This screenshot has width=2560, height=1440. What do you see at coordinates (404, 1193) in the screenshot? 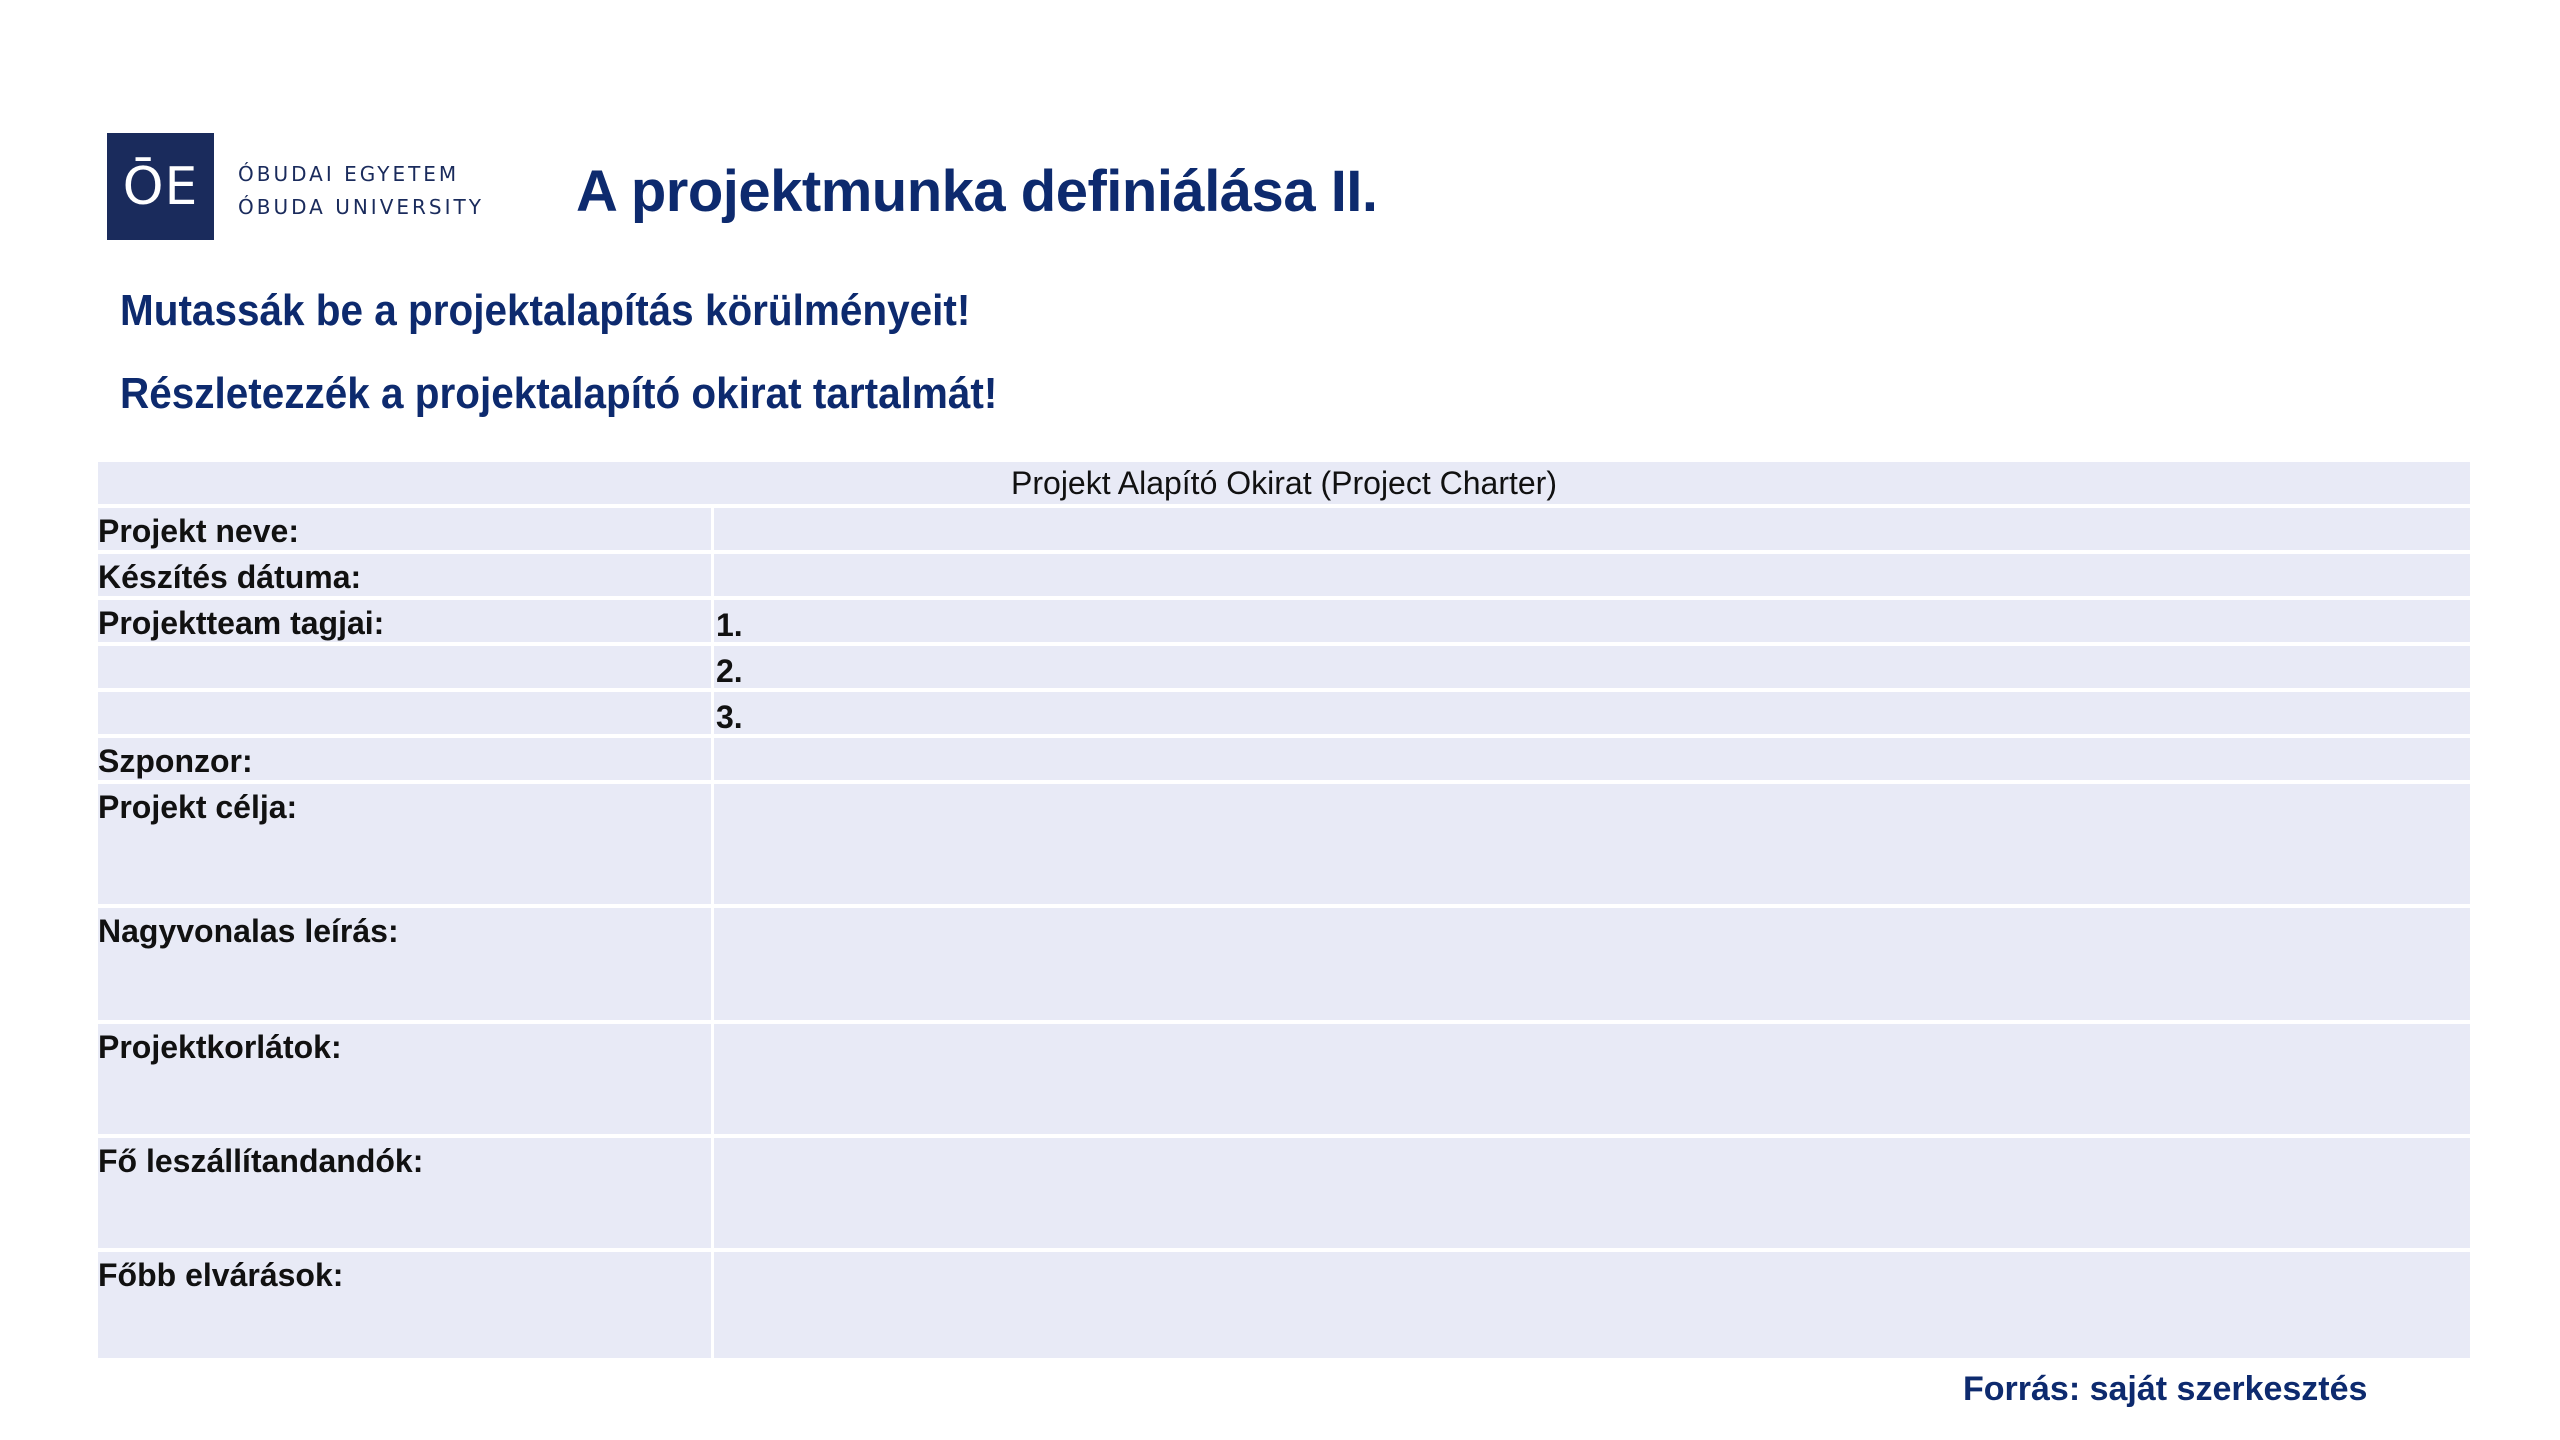
I see `row-label-cell: Fő leszállítandandók:` at bounding box center [404, 1193].